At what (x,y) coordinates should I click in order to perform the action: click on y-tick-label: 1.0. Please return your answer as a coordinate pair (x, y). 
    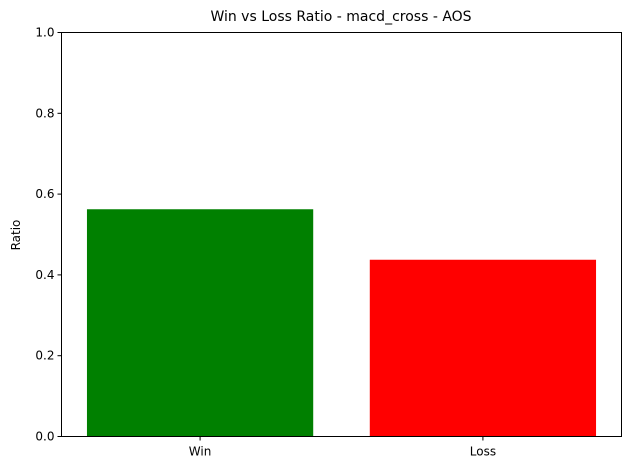
    Looking at the image, I should click on (44, 33).